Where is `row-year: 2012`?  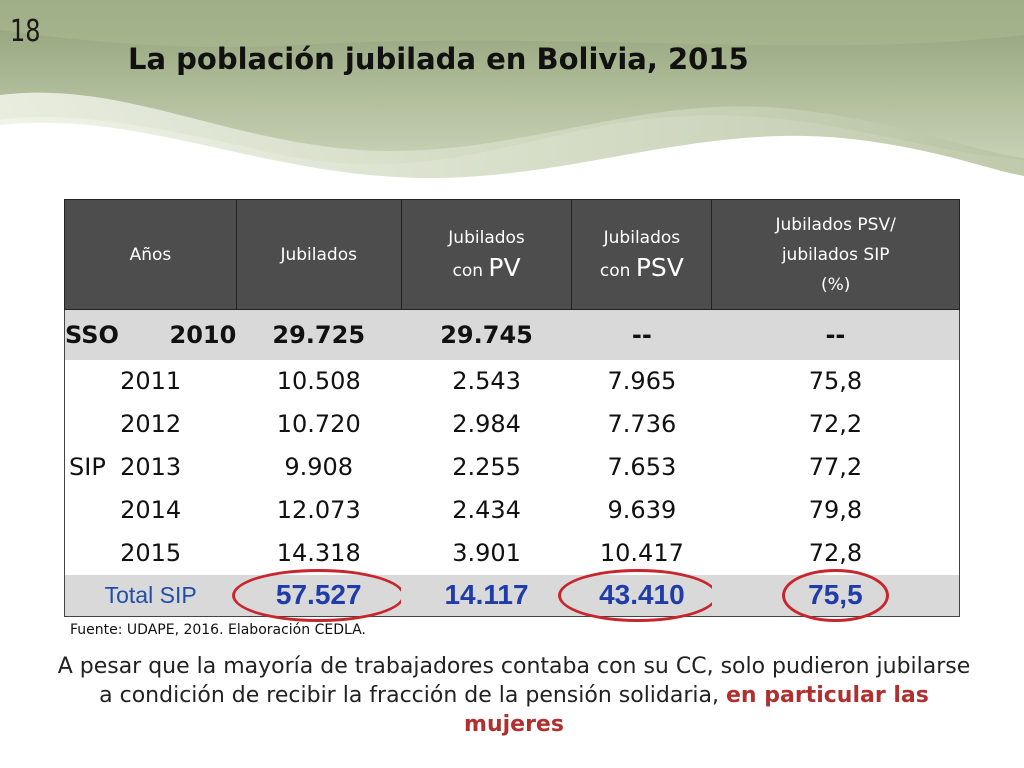 row-year: 2012 is located at coordinates (151, 424).